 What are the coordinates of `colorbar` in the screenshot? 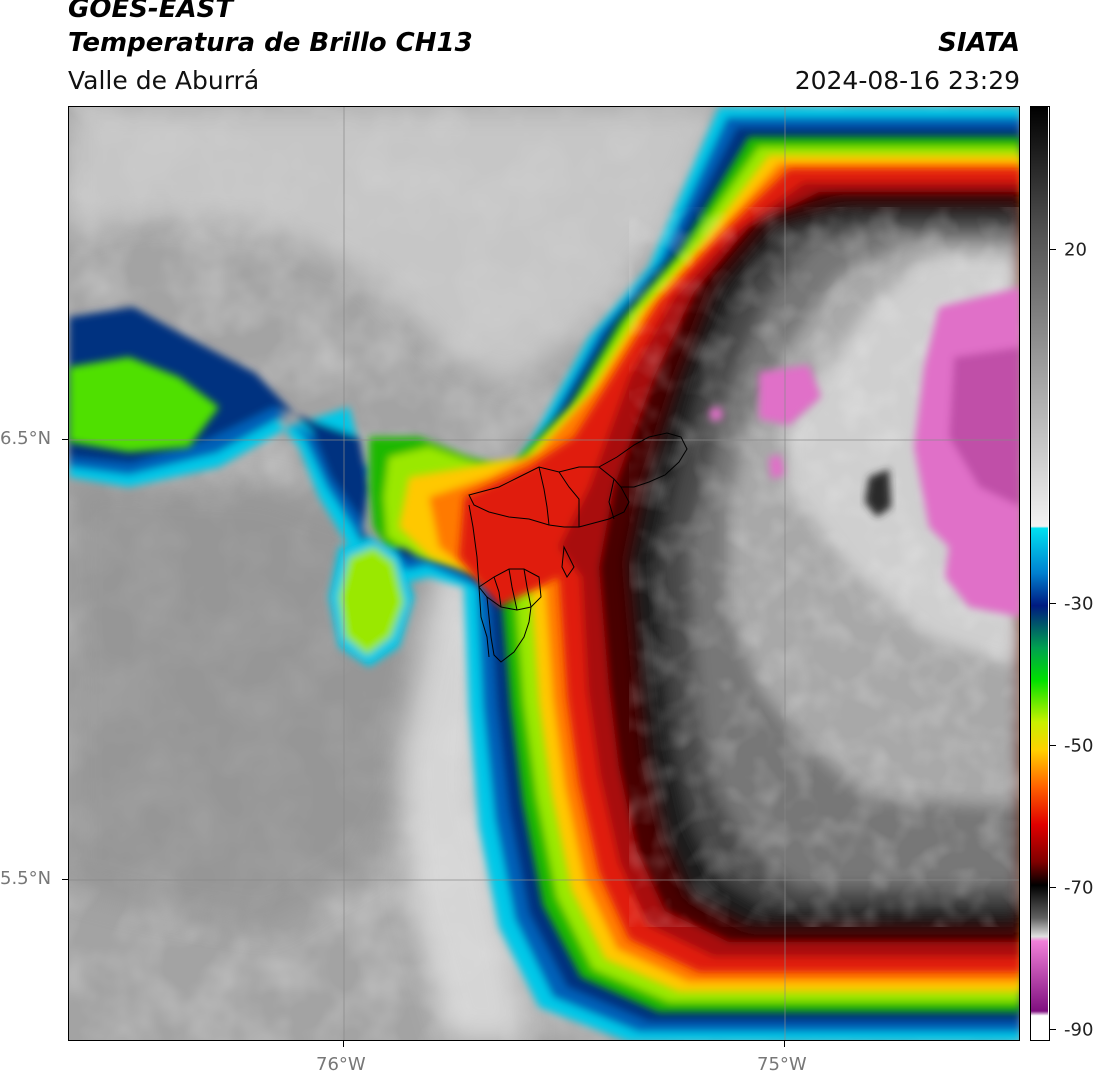 It's located at (1040, 573).